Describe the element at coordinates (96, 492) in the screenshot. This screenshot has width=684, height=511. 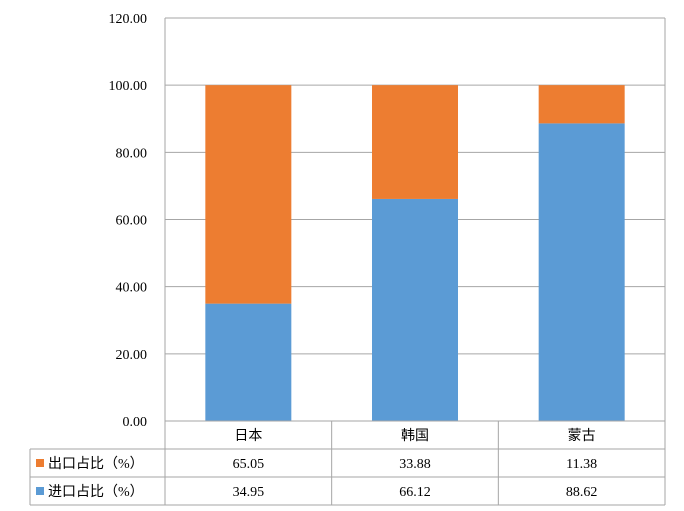
I see `legend-label: 进口占比（%）` at that location.